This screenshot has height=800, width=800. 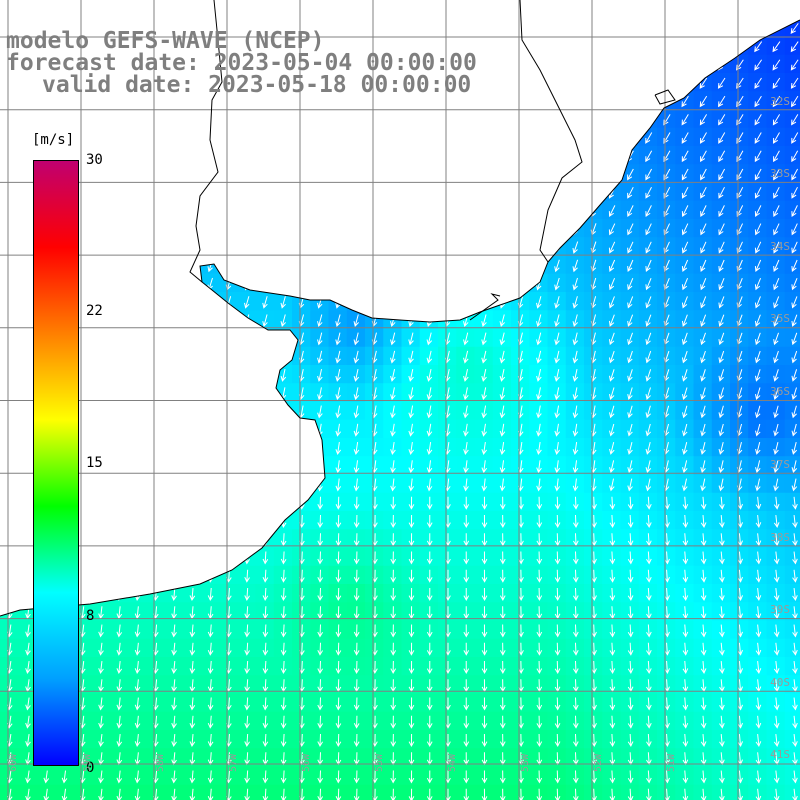 I want to click on lon-label: 54W, so click(x=452, y=762).